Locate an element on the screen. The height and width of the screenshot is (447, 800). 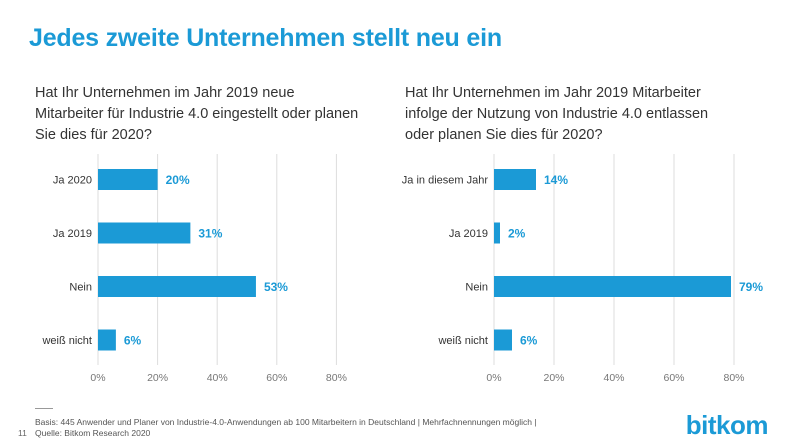
value-label: 53% is located at coordinates (276, 287).